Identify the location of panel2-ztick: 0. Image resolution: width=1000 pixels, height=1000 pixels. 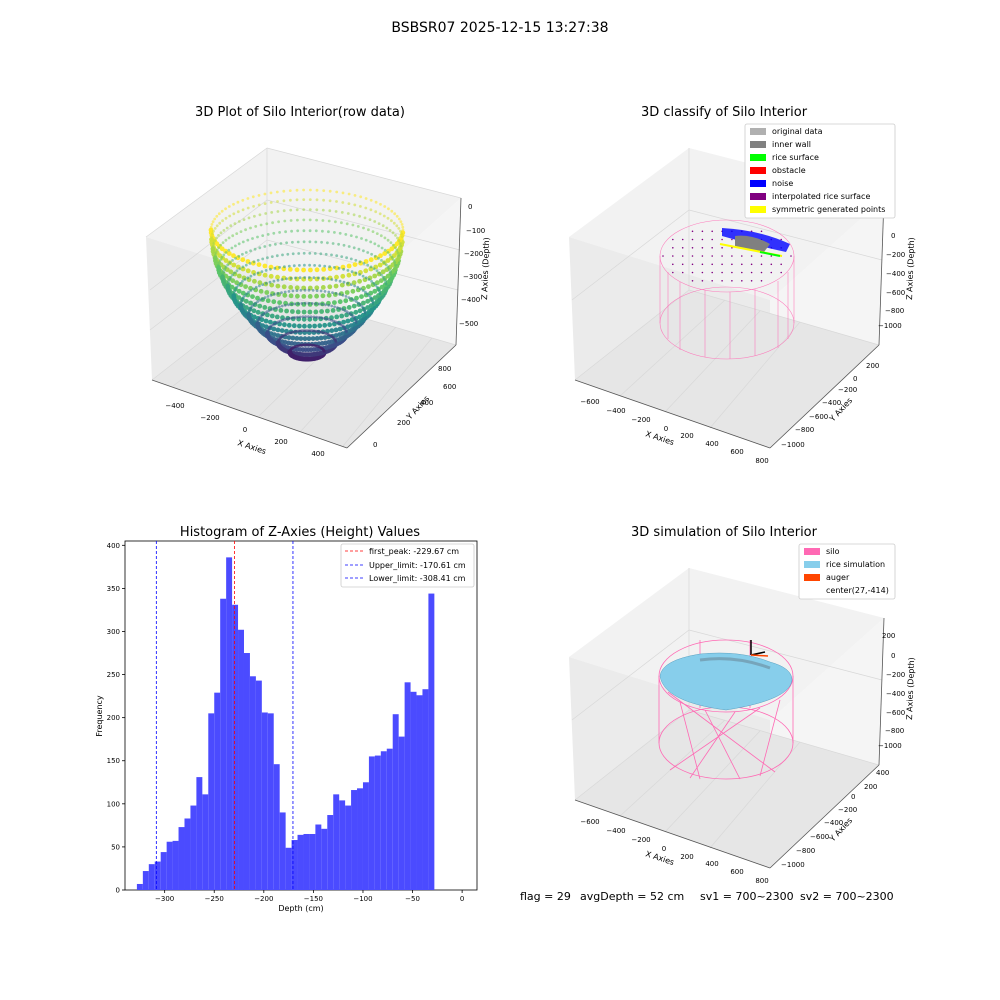
(893, 236).